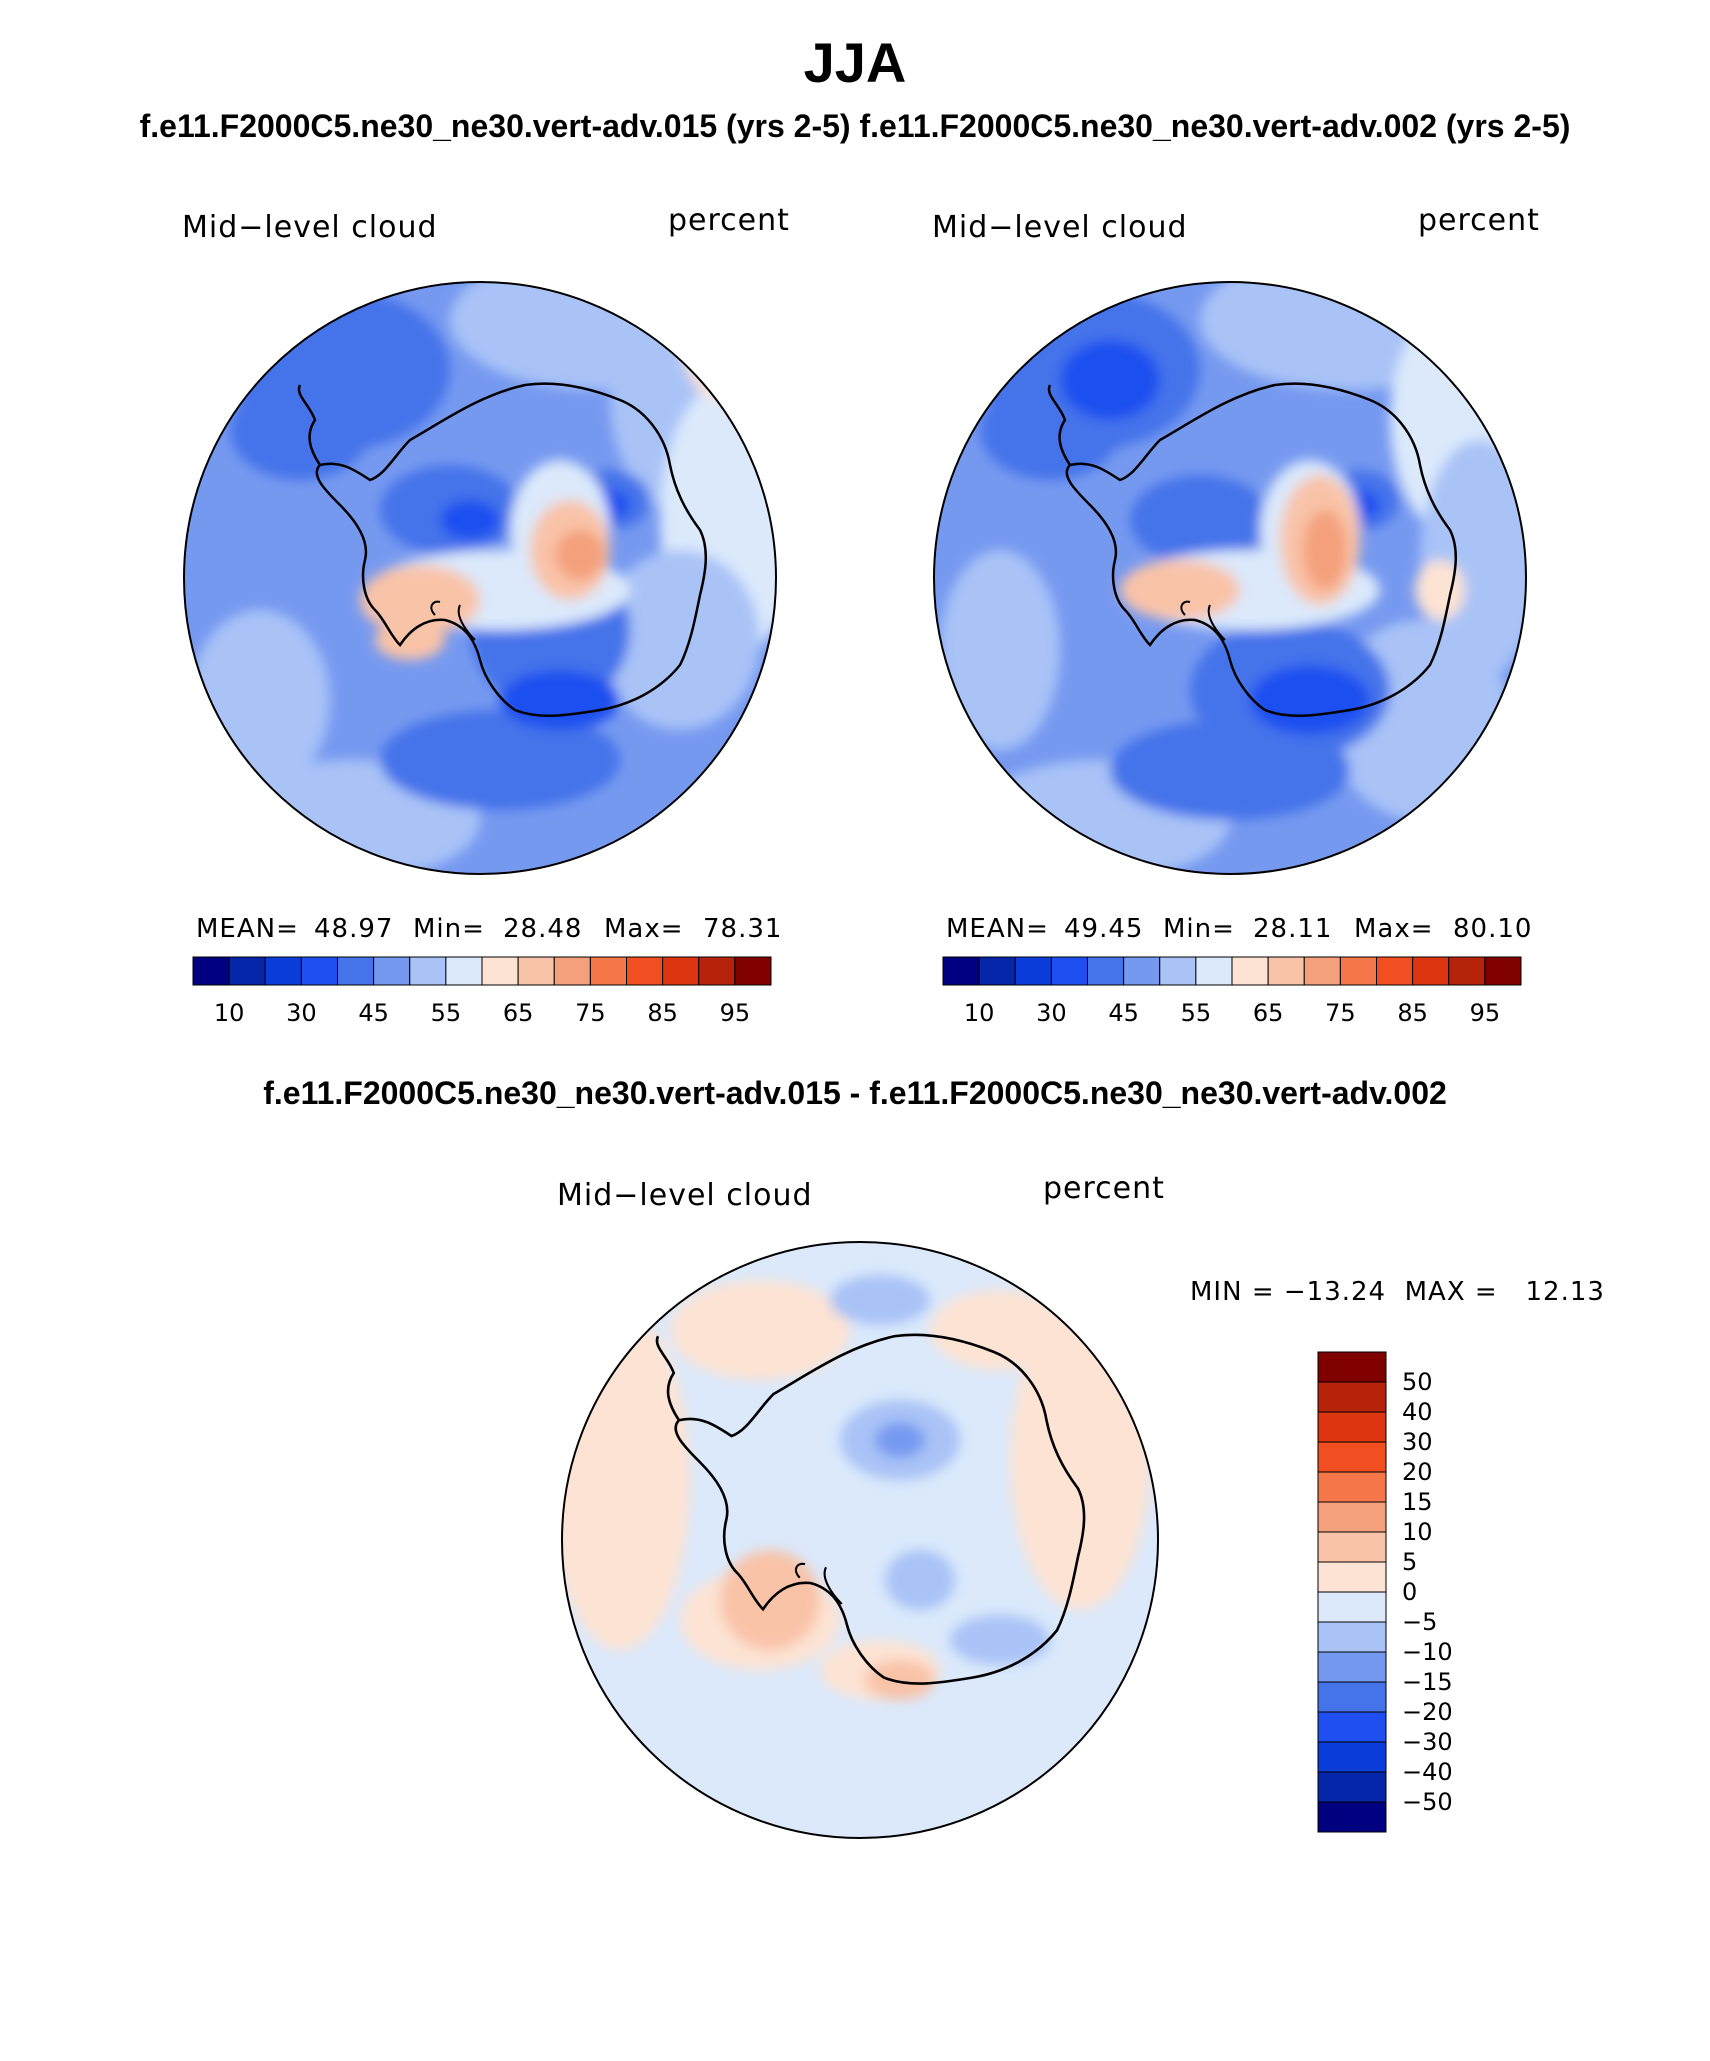  Describe the element at coordinates (1409, 1562) in the screenshot. I see `diff-colorbar-tick-label: 5` at that location.